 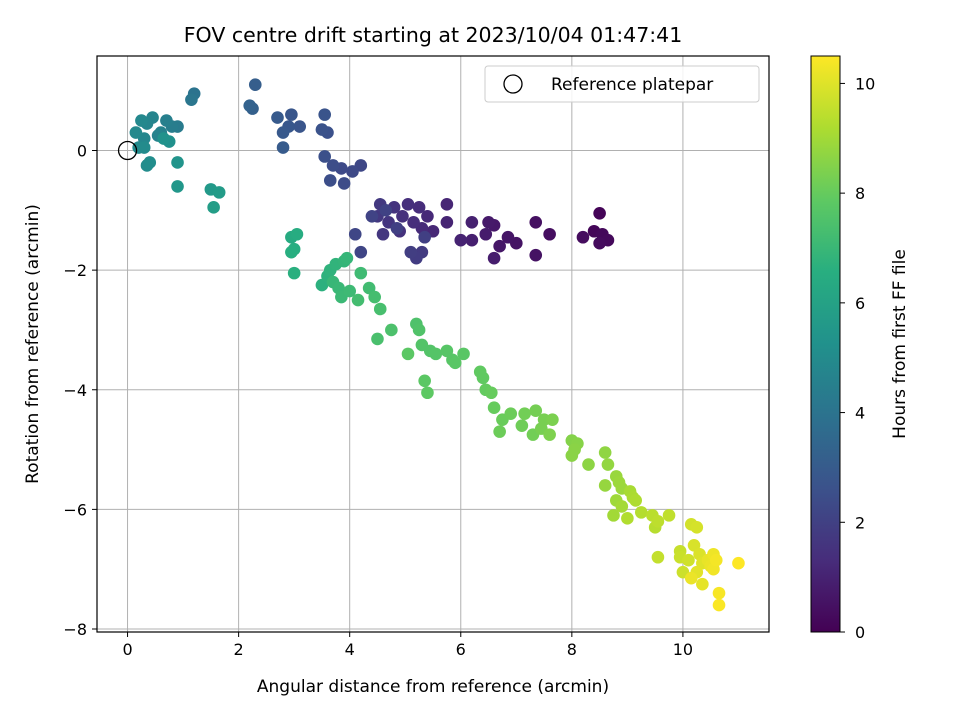 What do you see at coordinates (857, 358) in the screenshot?
I see `colorbar-ticks: 0 2 4 6 8 10` at bounding box center [857, 358].